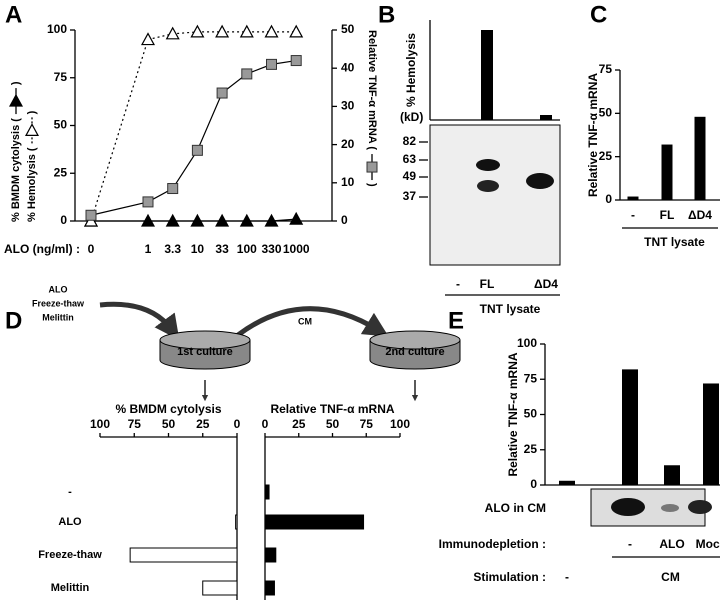 The width and height of the screenshot is (720, 606). I want to click on axis-label: % BMDM cytolysis (, so click(16, 170).